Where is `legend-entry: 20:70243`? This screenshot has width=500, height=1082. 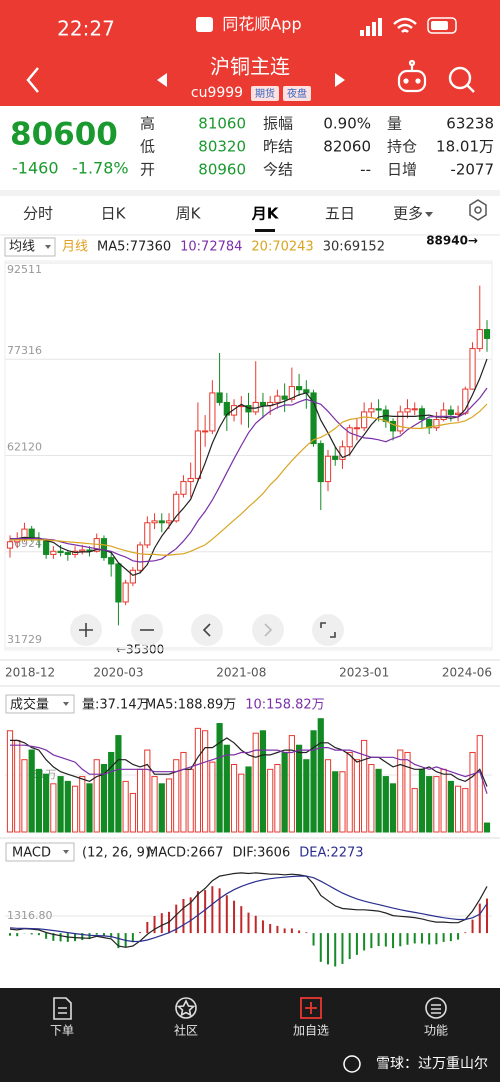 legend-entry: 20:70243 is located at coordinates (282, 247).